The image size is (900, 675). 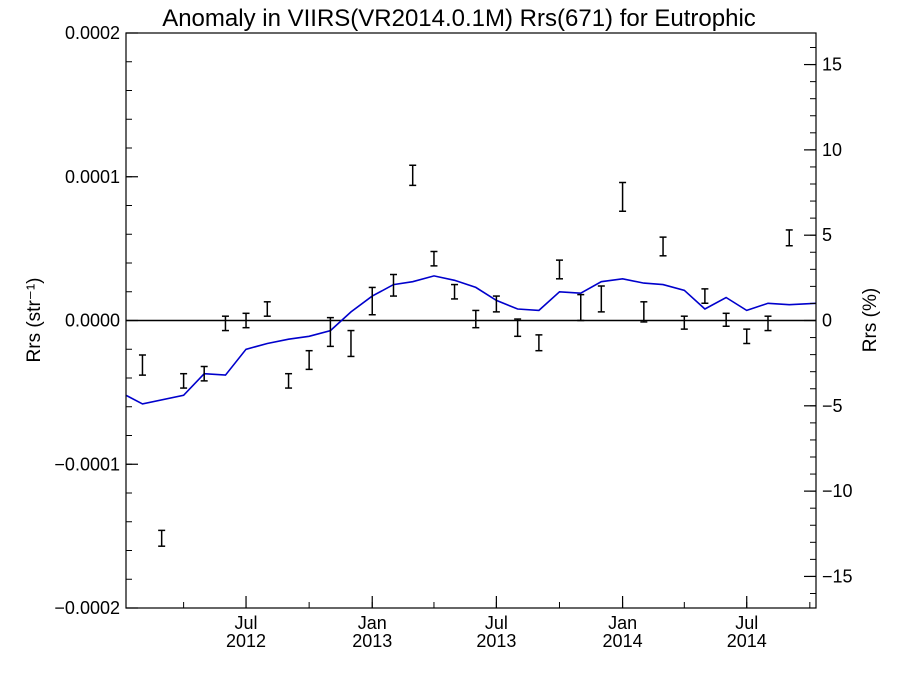 What do you see at coordinates (837, 491) in the screenshot?
I see `right-tick-label: −10` at bounding box center [837, 491].